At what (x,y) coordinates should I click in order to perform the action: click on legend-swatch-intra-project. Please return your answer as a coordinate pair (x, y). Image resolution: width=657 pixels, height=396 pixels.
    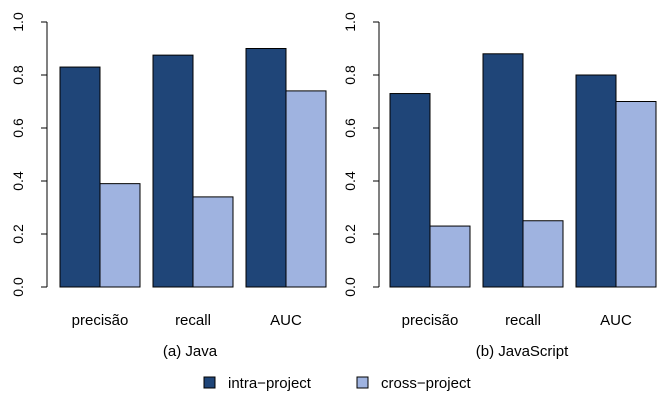
    Looking at the image, I should click on (209, 382).